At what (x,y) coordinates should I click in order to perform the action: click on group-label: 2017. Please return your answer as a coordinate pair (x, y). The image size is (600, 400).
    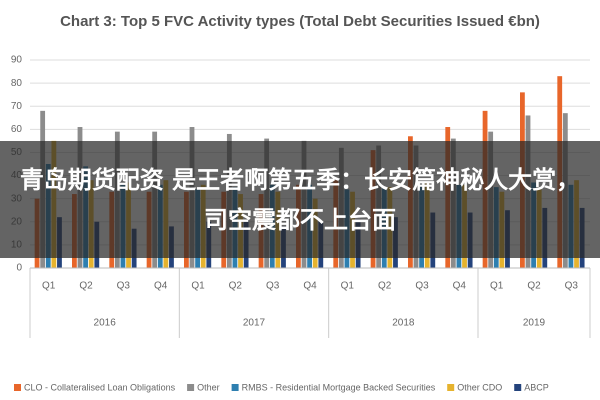
    Looking at the image, I should click on (254, 323).